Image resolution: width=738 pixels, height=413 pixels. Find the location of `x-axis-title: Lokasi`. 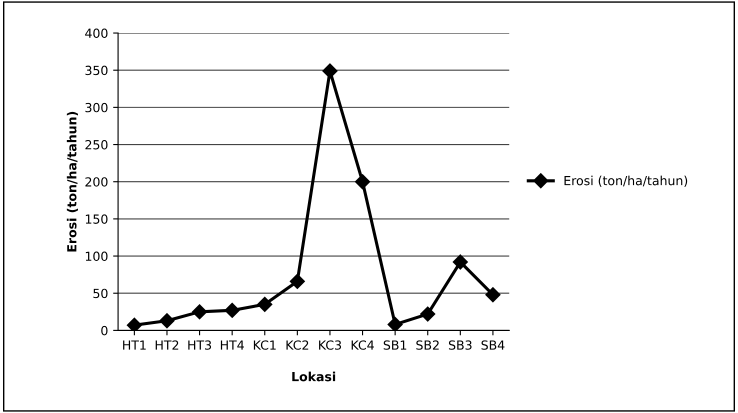

x-axis-title: Lokasi is located at coordinates (314, 377).